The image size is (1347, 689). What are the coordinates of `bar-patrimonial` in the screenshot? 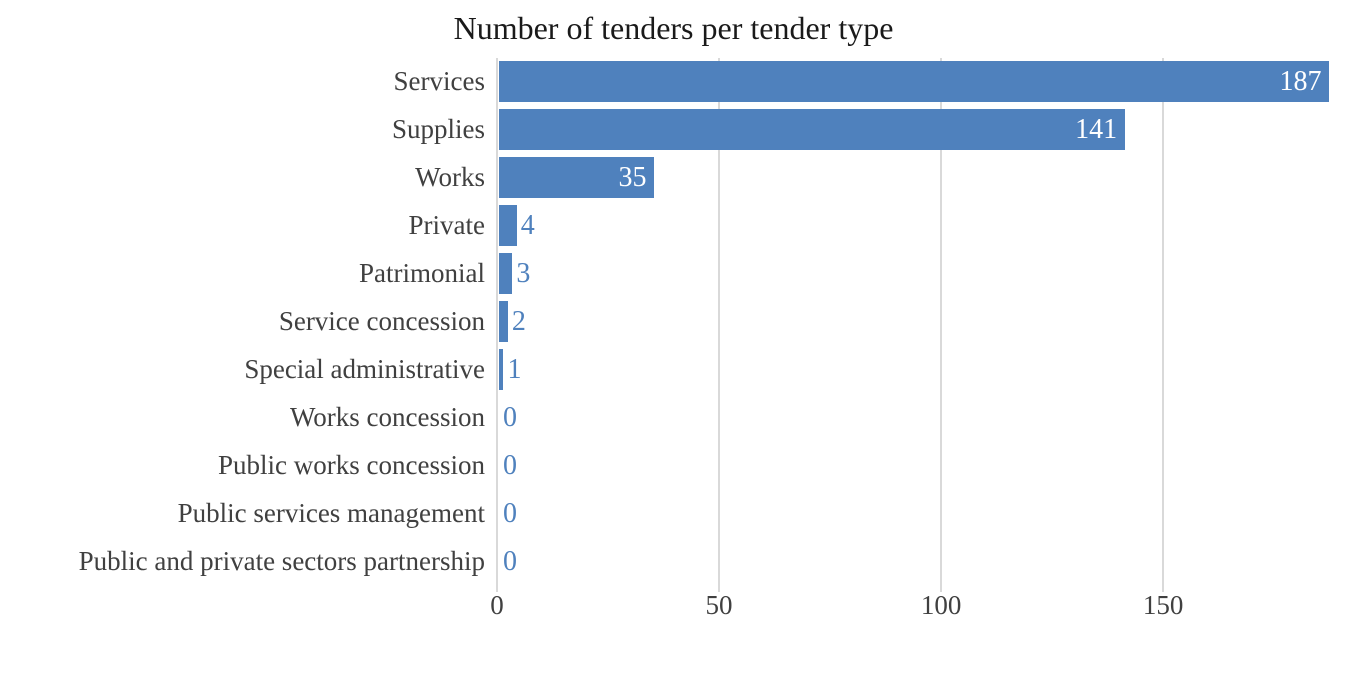 It's located at (506, 274).